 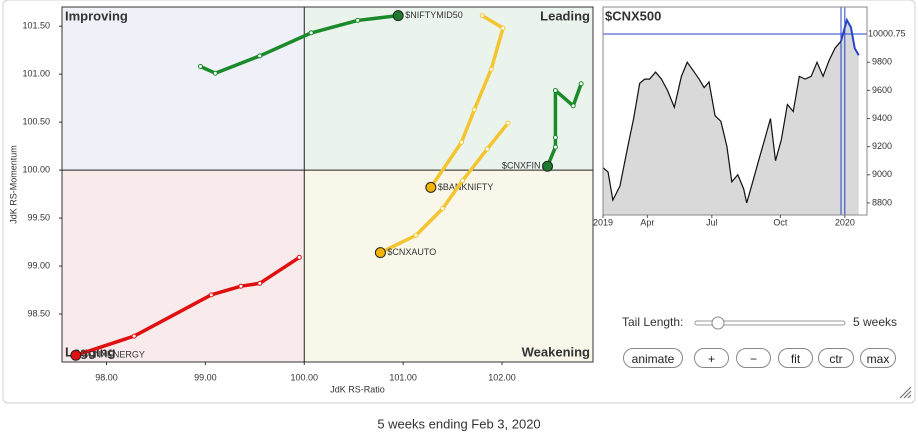 I want to click on slider-thumb, so click(x=718, y=323).